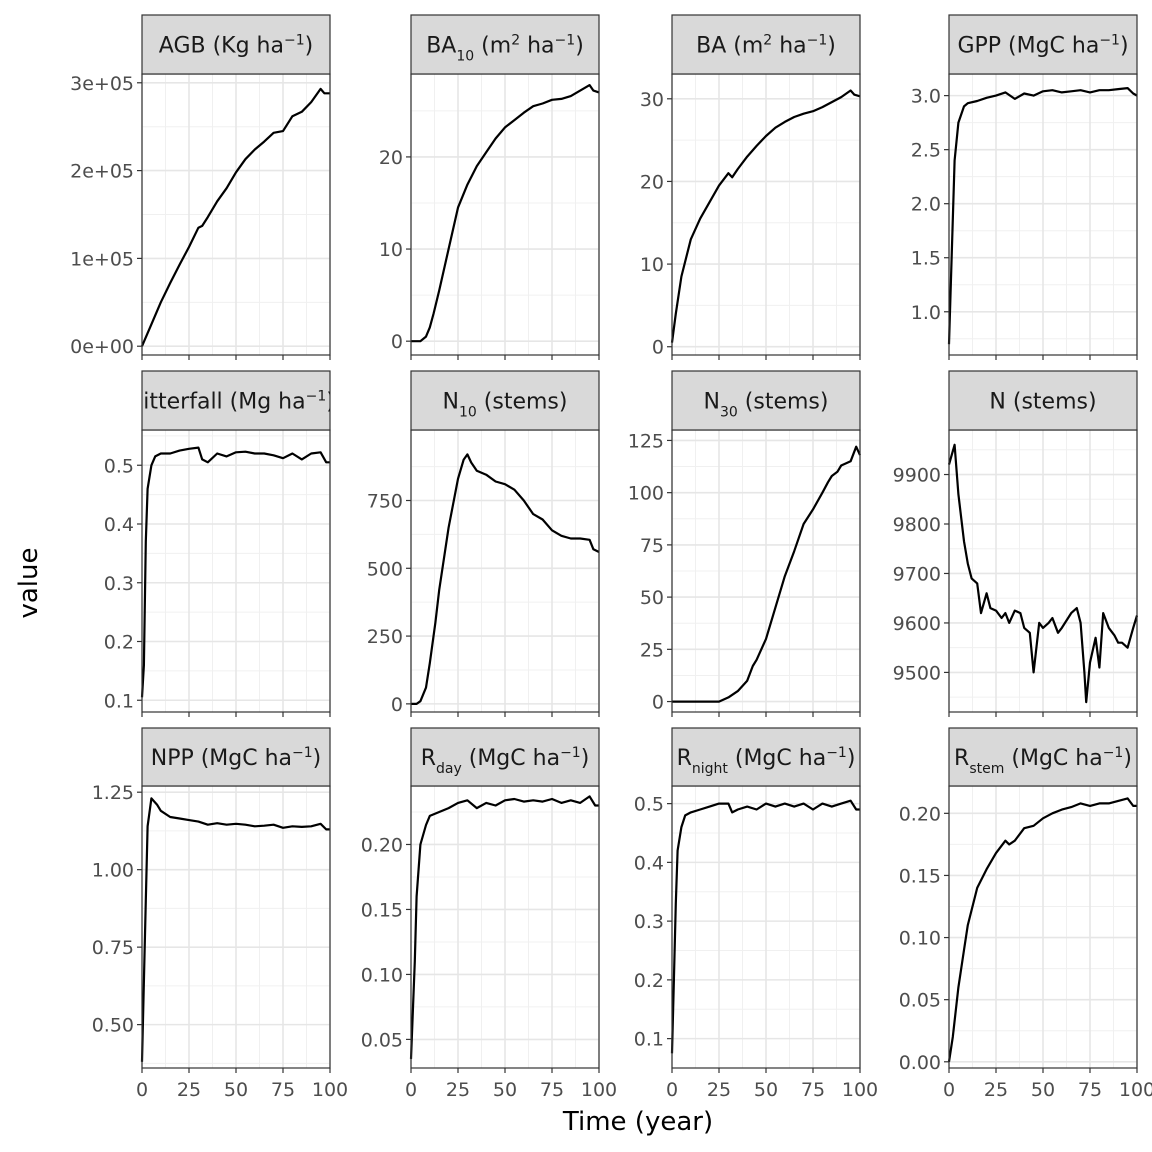 The height and width of the screenshot is (1152, 1152). I want to click on strip-title: AGB (Kg ha−1), so click(236, 46).